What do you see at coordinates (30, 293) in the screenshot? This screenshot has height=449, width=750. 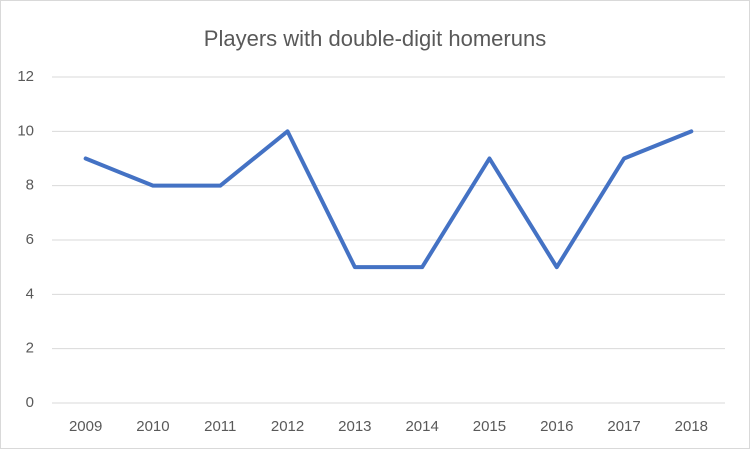 I see `y-tick-label: 4` at bounding box center [30, 293].